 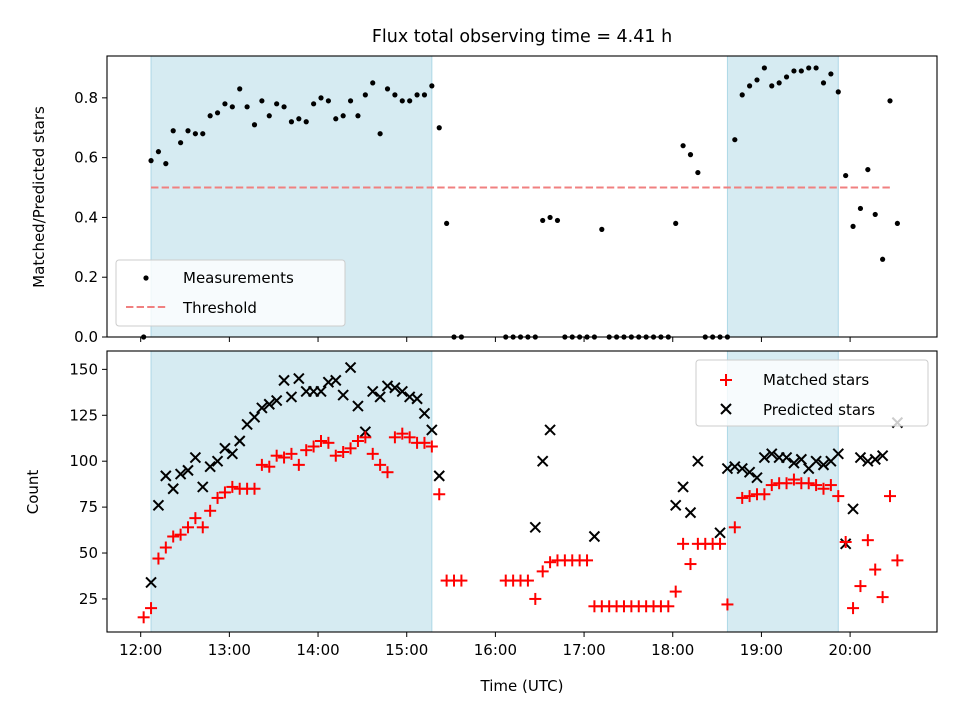 What do you see at coordinates (86, 337) in the screenshot?
I see `y-tick-label: 0.0` at bounding box center [86, 337].